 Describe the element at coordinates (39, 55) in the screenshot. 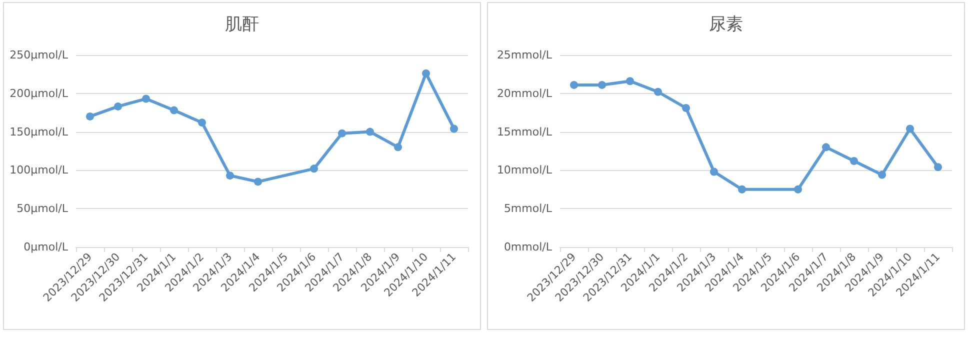

I see `y-tick-label: 250μmol/L` at that location.